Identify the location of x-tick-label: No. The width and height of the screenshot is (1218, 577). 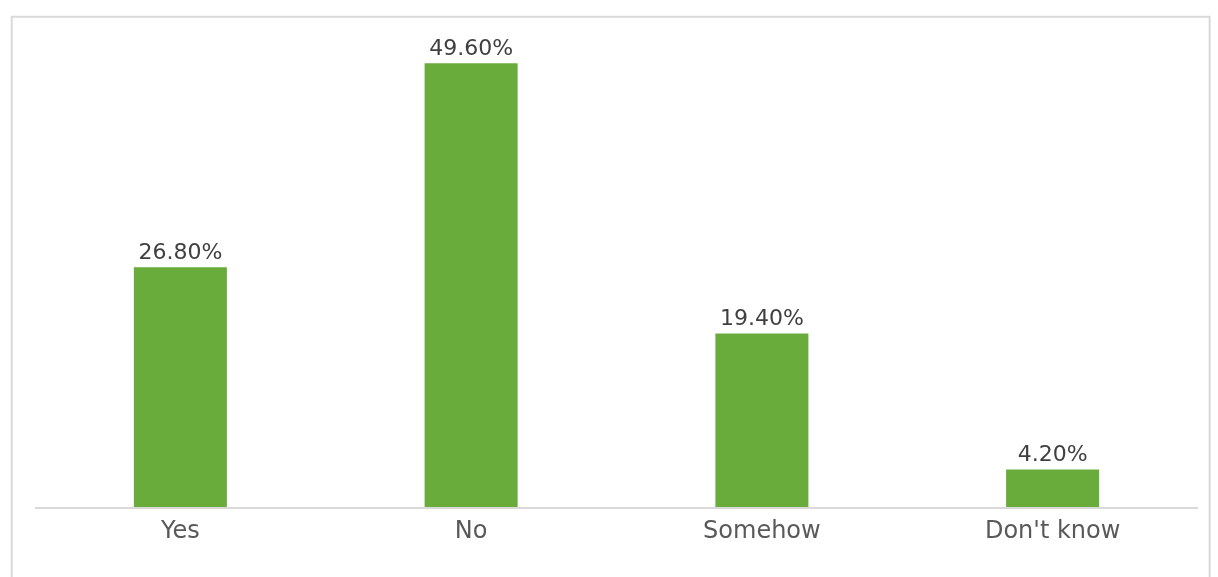
(471, 529).